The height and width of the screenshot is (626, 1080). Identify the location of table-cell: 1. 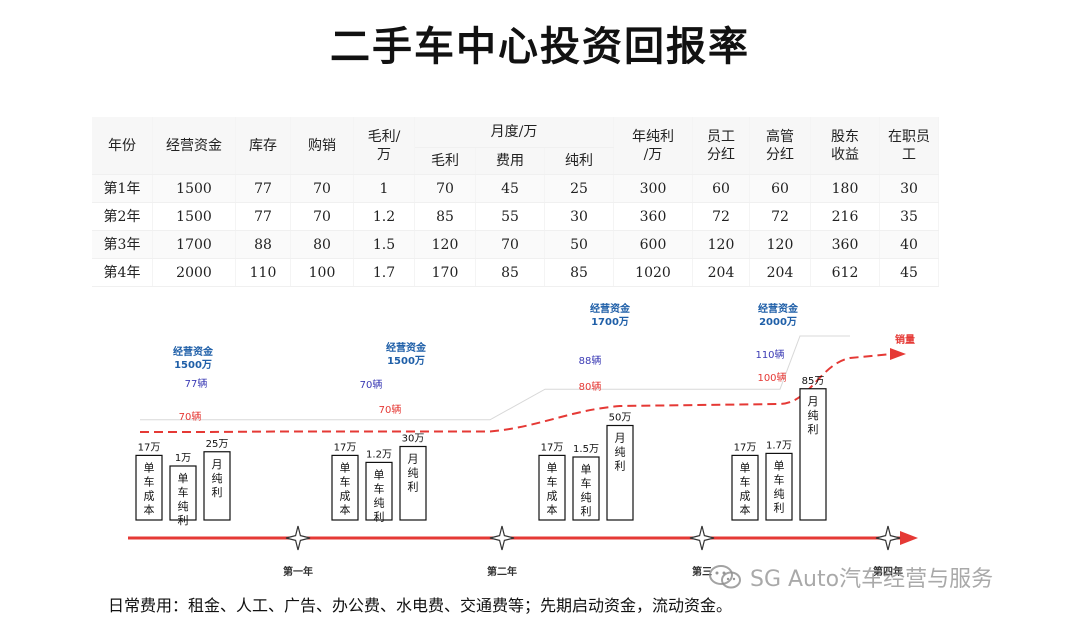
(384, 188).